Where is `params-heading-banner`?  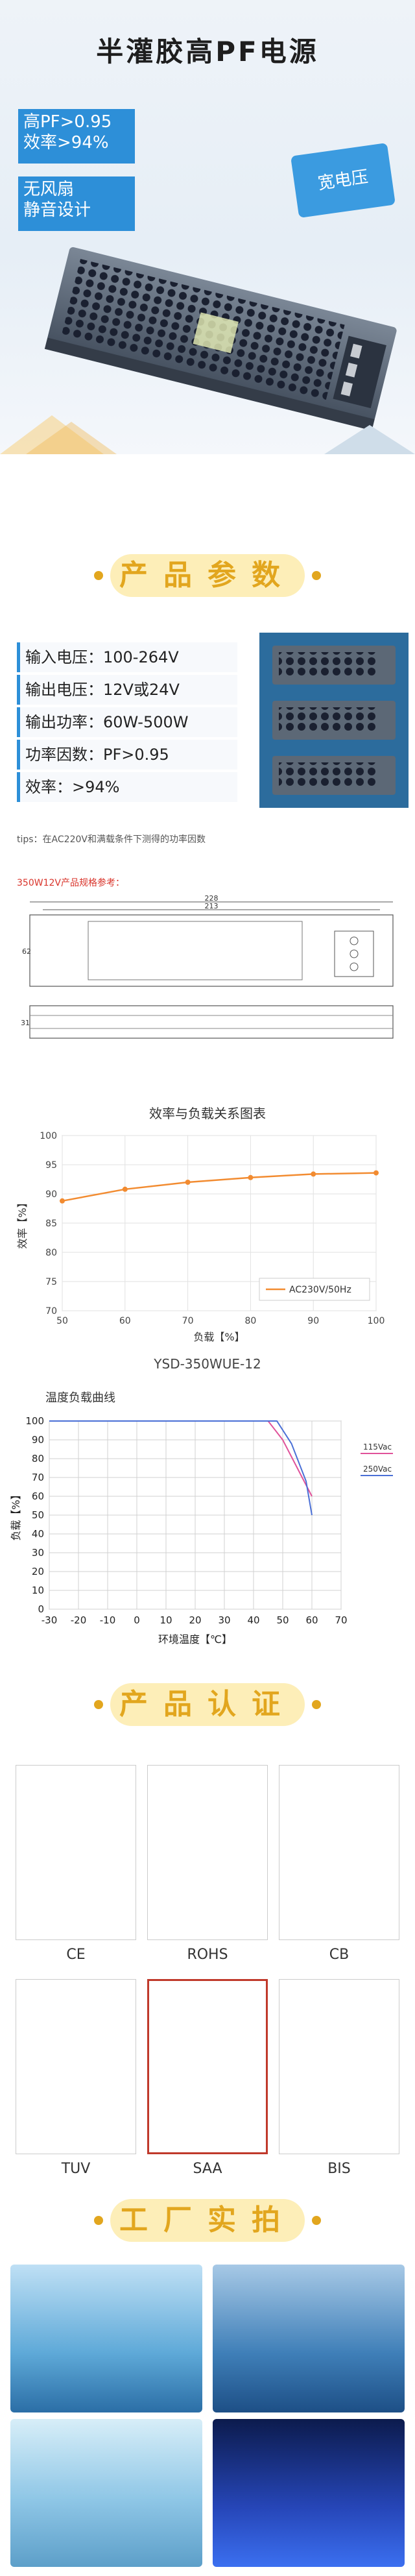 params-heading-banner is located at coordinates (207, 575).